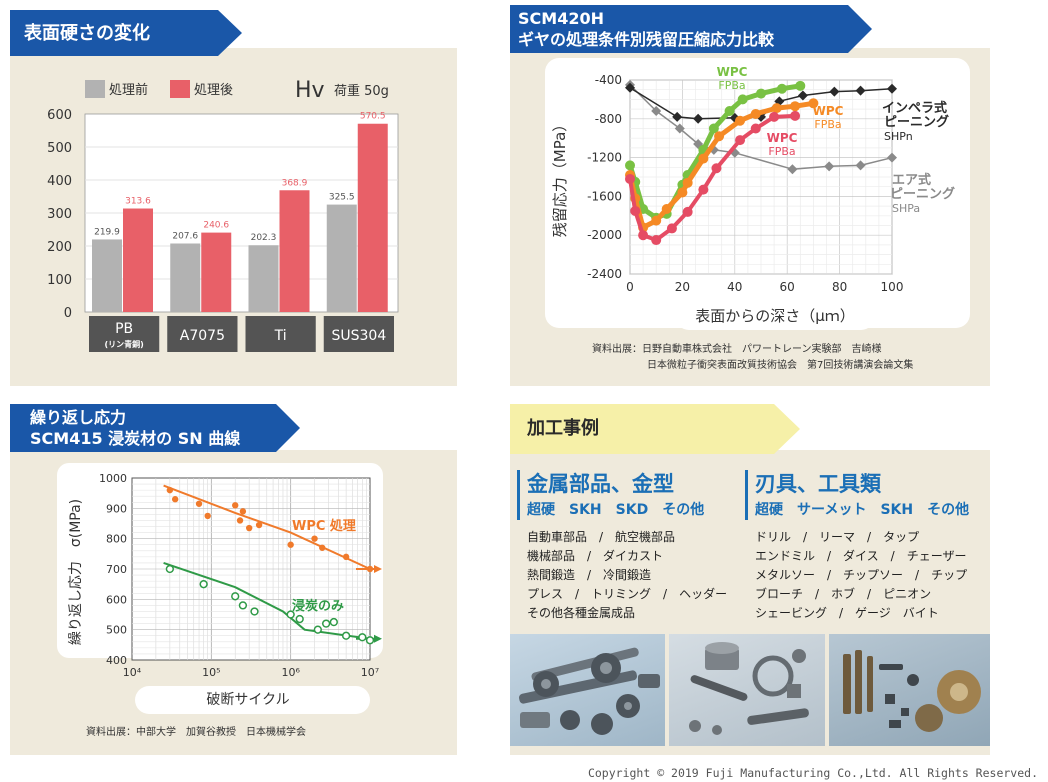 Image resolution: width=1048 pixels, height=782 pixels. What do you see at coordinates (862, 510) in the screenshot?
I see `cases-right-subheading: 超硬 サーメット SKH その他` at bounding box center [862, 510].